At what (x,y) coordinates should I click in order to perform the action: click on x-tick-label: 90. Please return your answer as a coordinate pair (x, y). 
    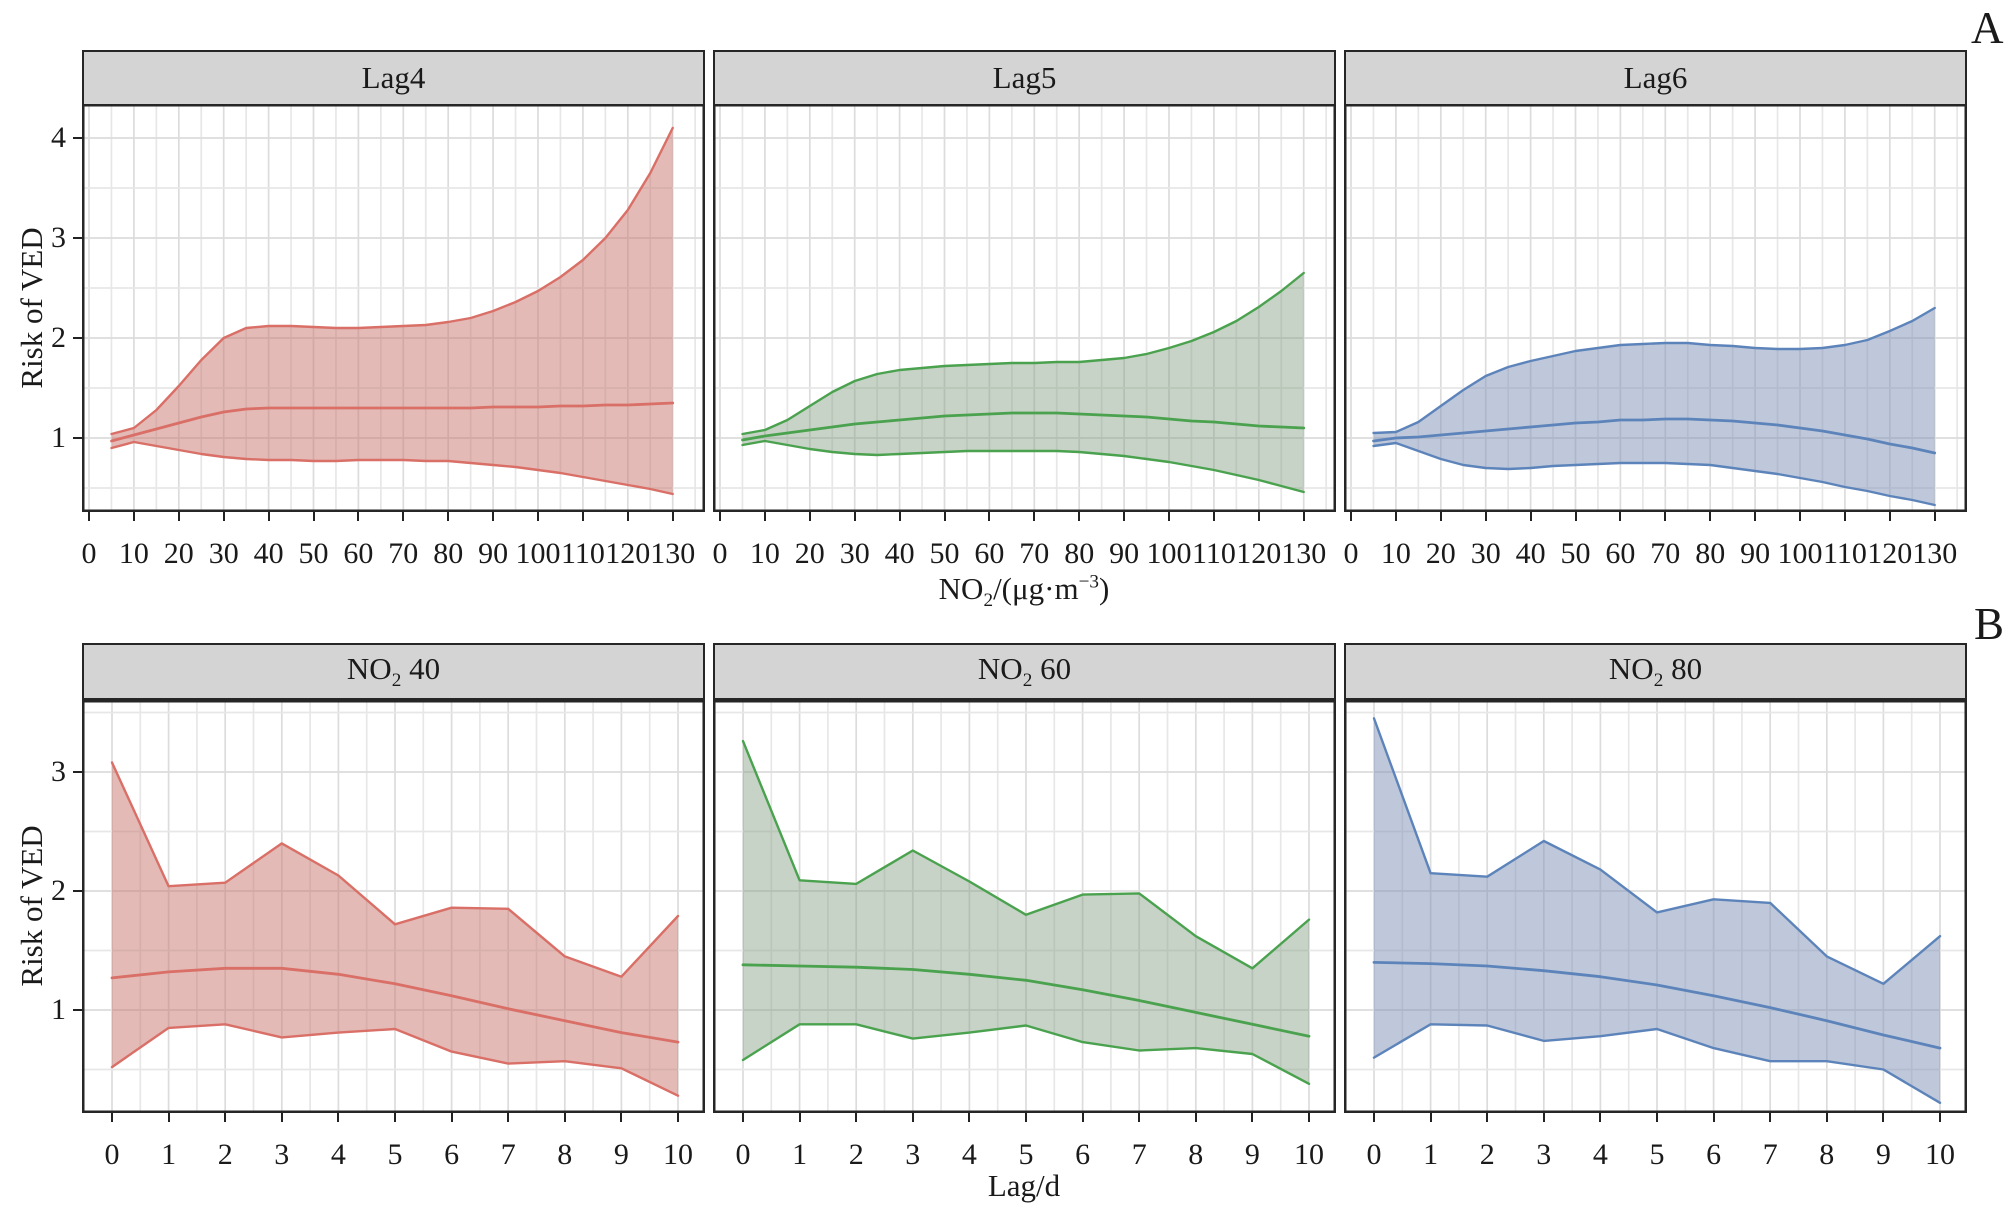
    Looking at the image, I should click on (1124, 553).